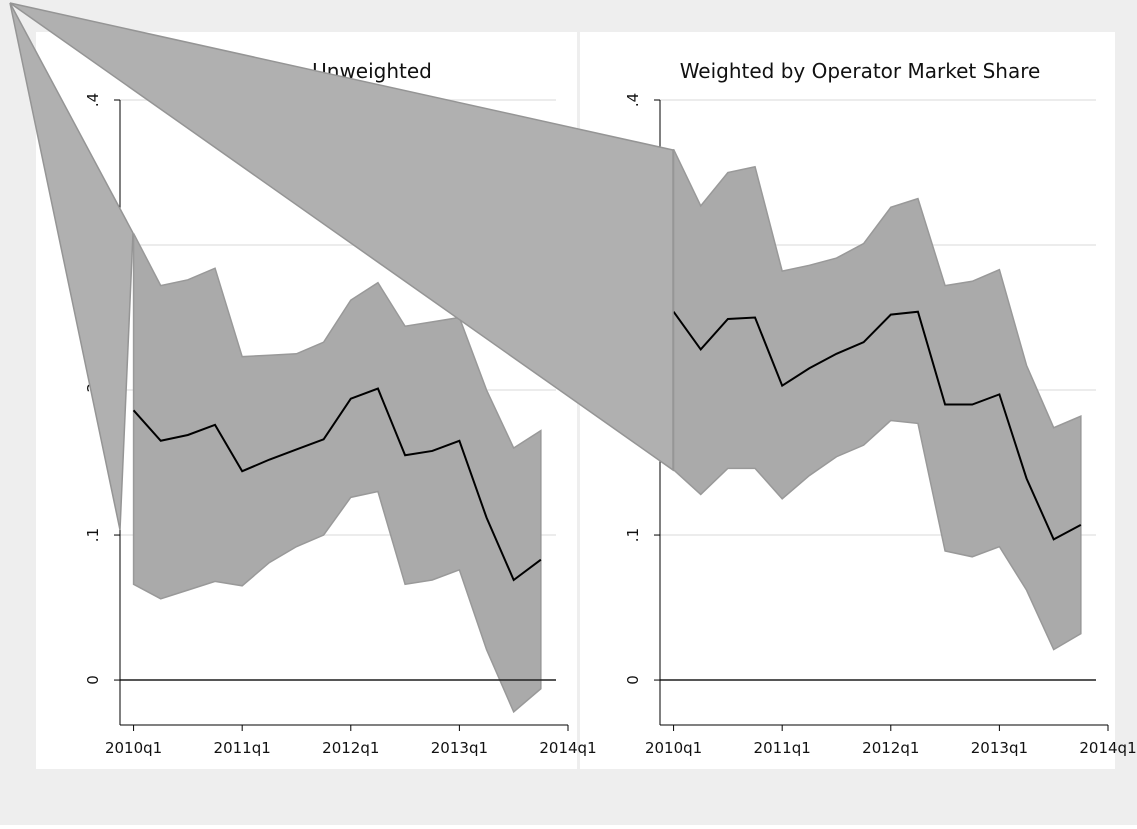  I want to click on artifact-shape, so click(71, 266).